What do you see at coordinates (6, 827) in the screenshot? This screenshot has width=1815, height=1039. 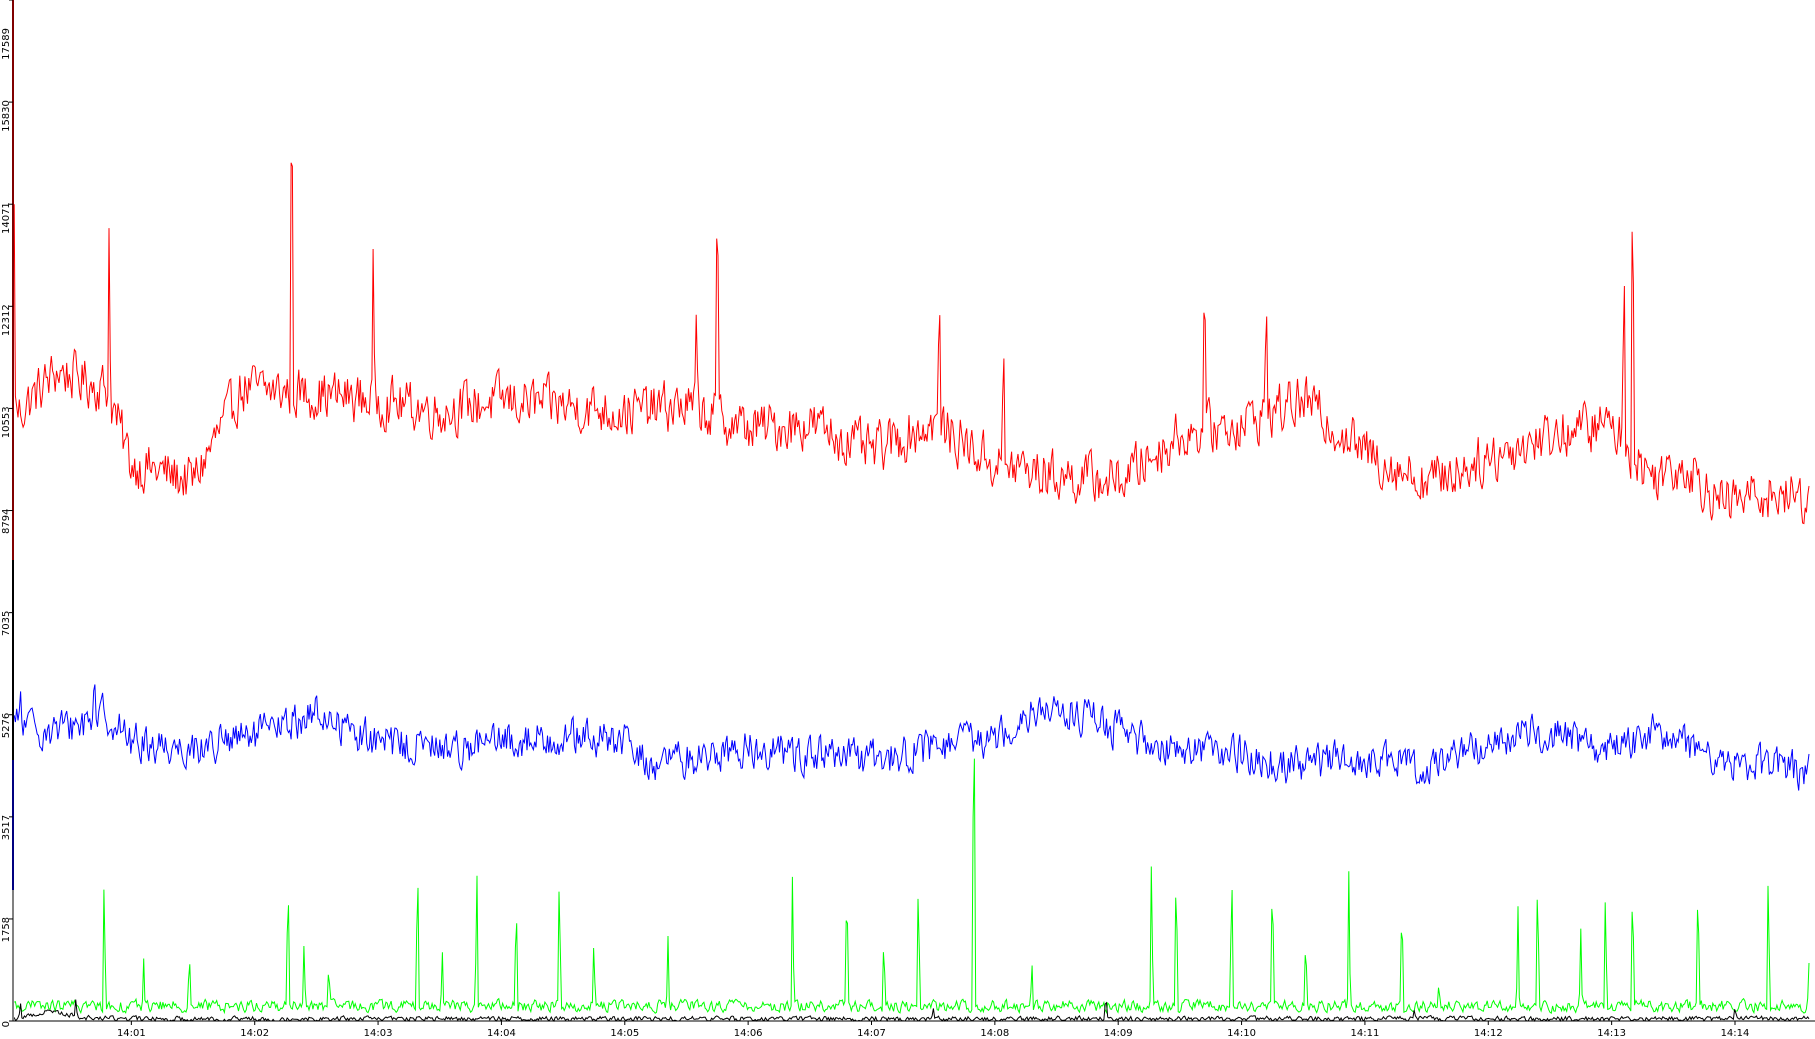 I see `y-tick-label: 3517` at bounding box center [6, 827].